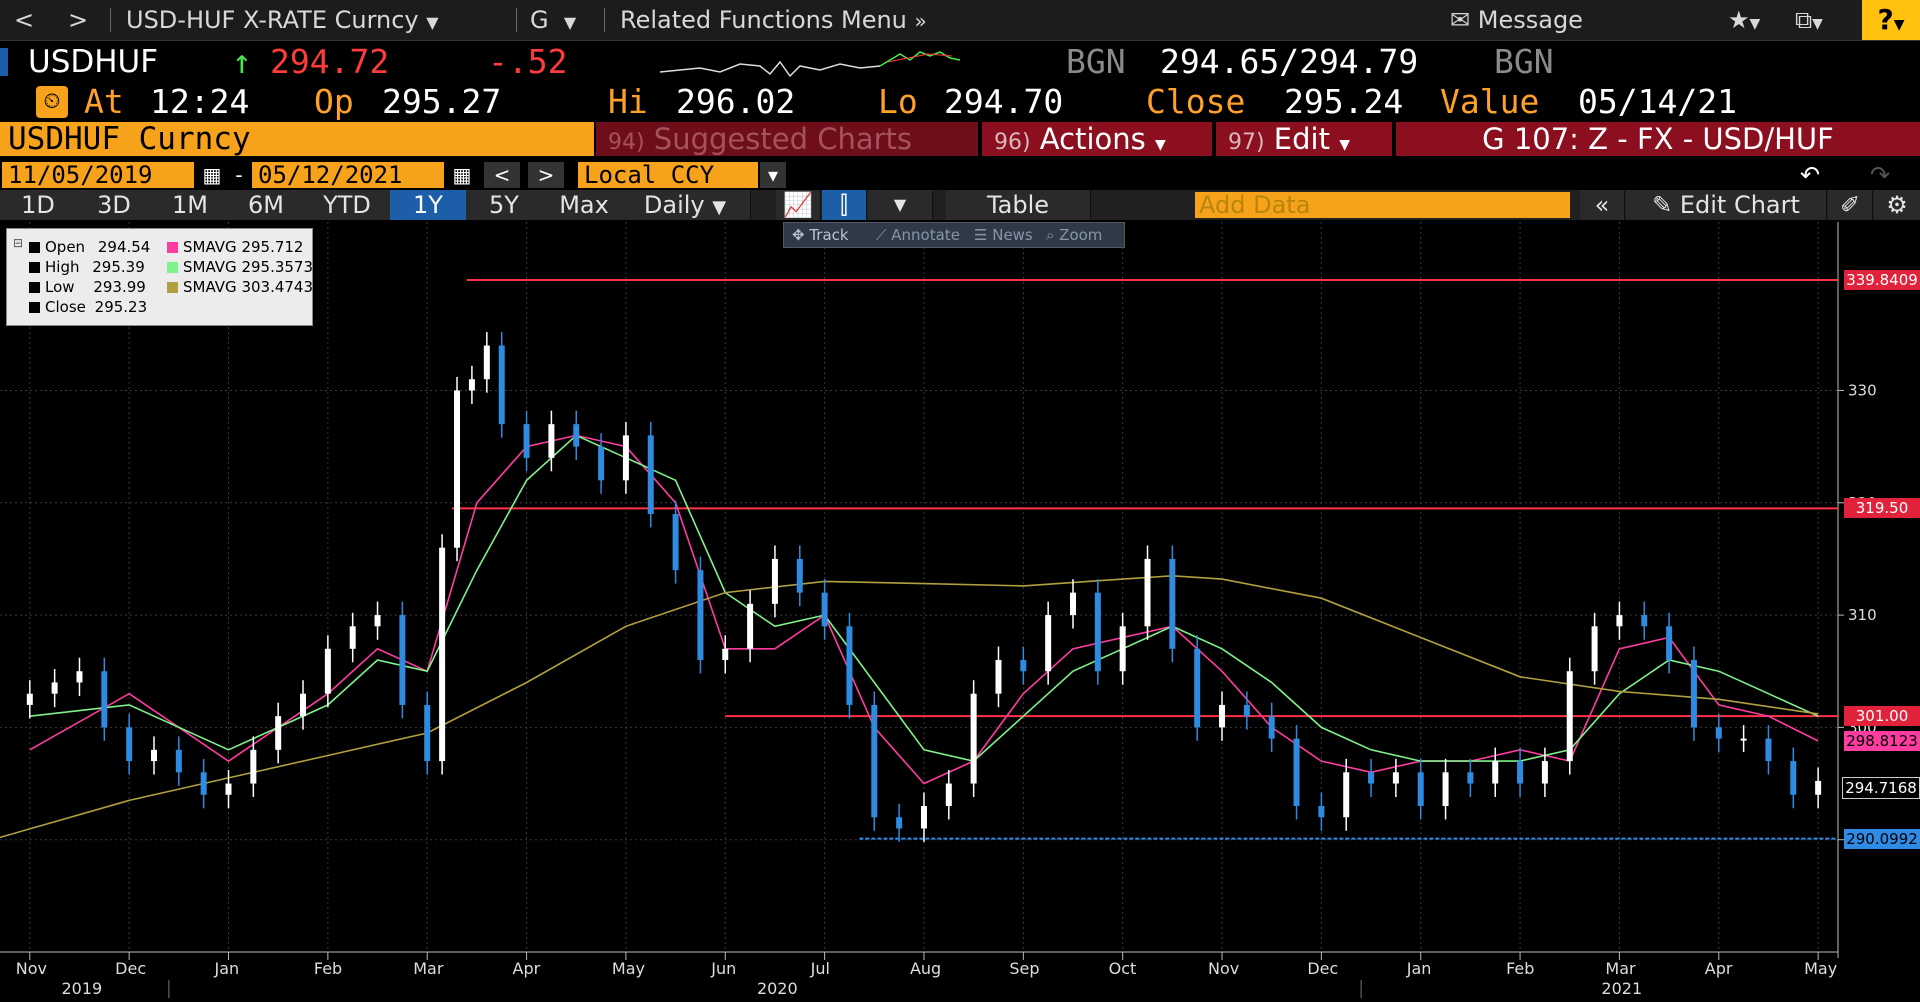 This screenshot has width=1920, height=1002. I want to click on chart-settings-icon: ✐, so click(1850, 205).